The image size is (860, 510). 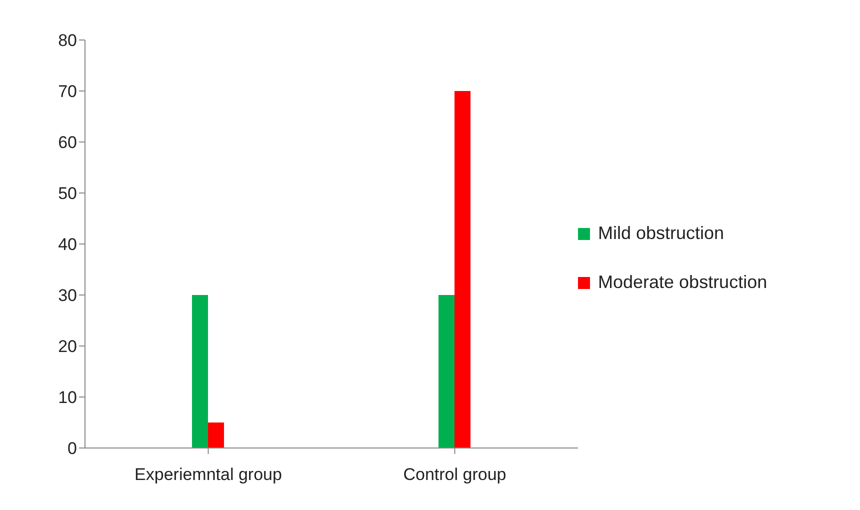 What do you see at coordinates (67, 398) in the screenshot?
I see `y-tick-label: 10` at bounding box center [67, 398].